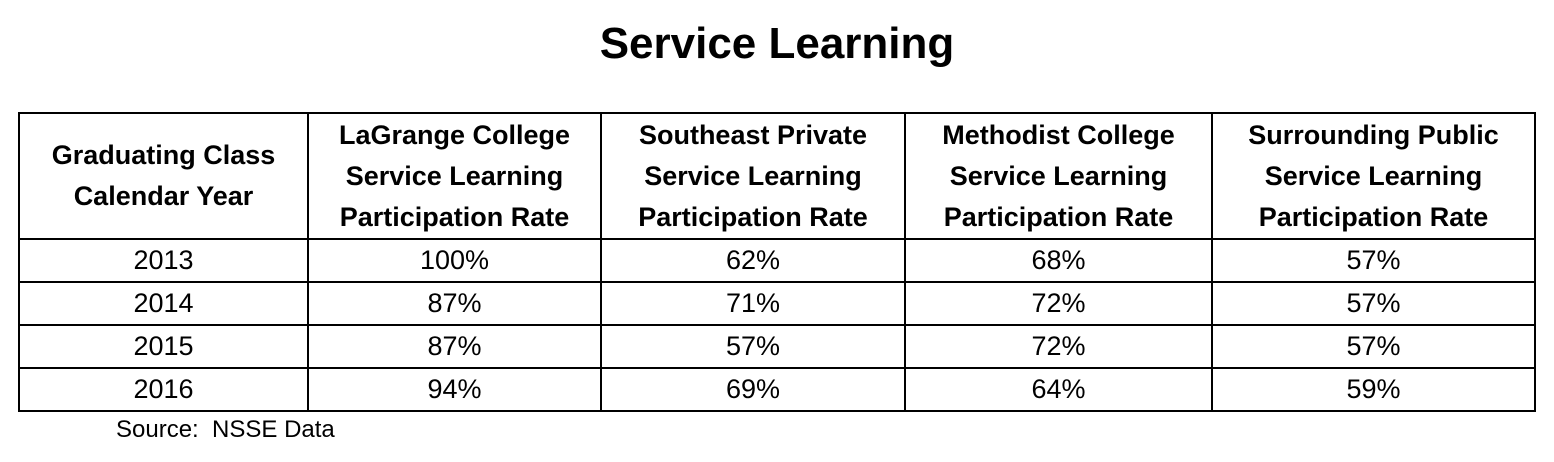 This screenshot has height=462, width=1554. Describe the element at coordinates (753, 134) in the screenshot. I see `header-line: Southeast Private` at that location.